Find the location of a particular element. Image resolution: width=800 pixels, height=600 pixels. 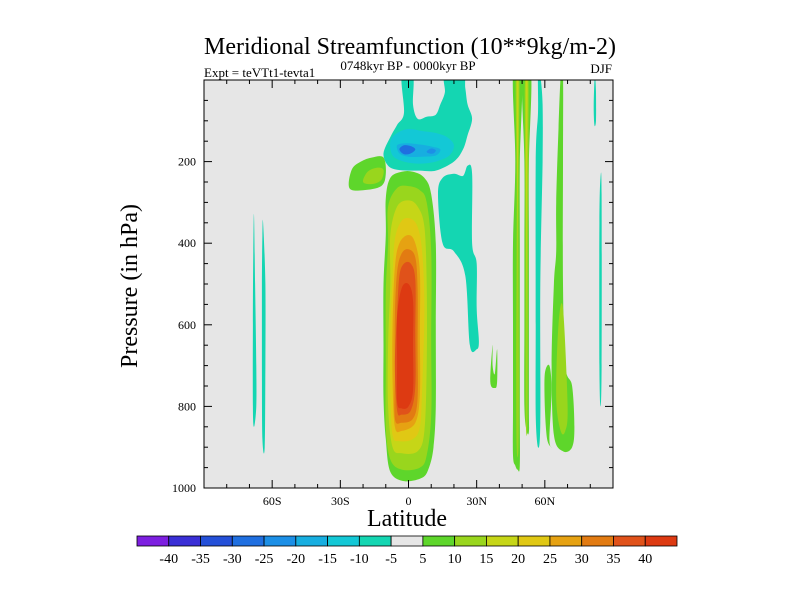

colorbar-tick-label: 30 is located at coordinates (582, 559).